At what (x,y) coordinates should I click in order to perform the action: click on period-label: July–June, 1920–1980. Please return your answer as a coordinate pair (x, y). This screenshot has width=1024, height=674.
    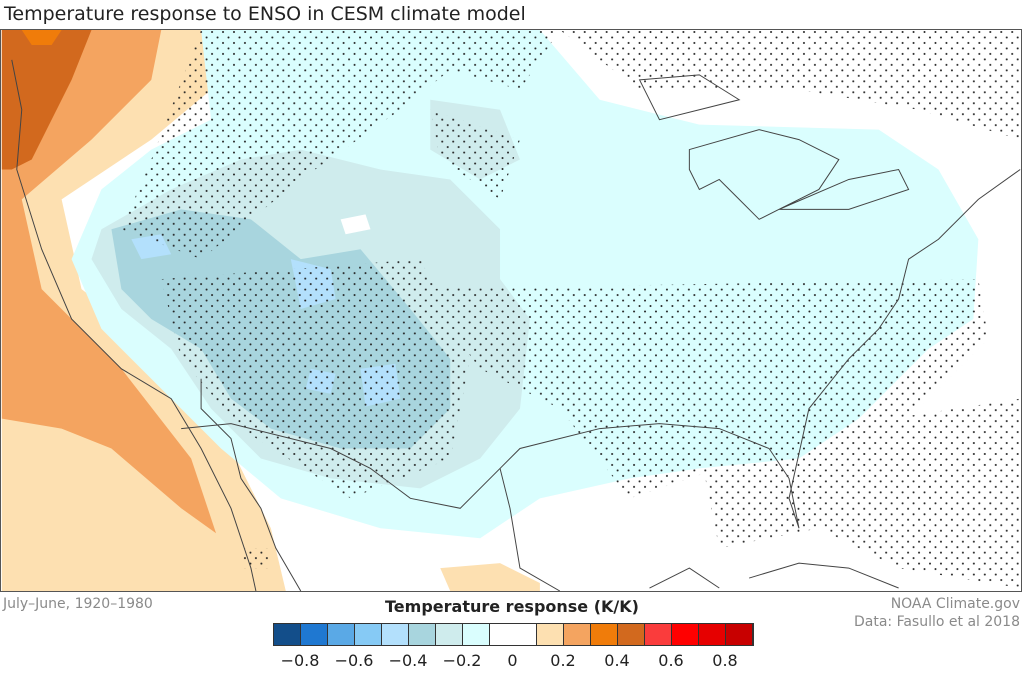
    Looking at the image, I should click on (78, 604).